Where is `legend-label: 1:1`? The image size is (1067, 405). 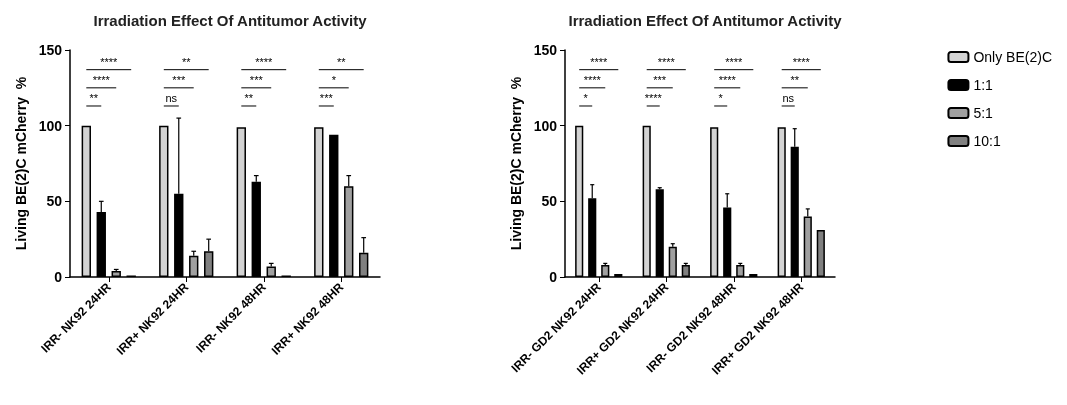
legend-label: 1:1 is located at coordinates (983, 85).